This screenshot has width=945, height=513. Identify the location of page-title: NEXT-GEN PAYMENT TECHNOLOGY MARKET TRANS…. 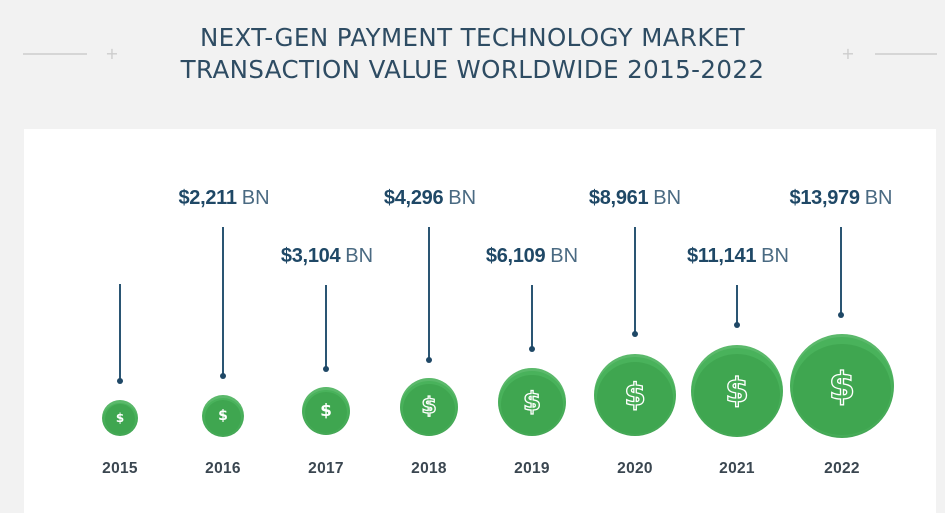
(472, 54).